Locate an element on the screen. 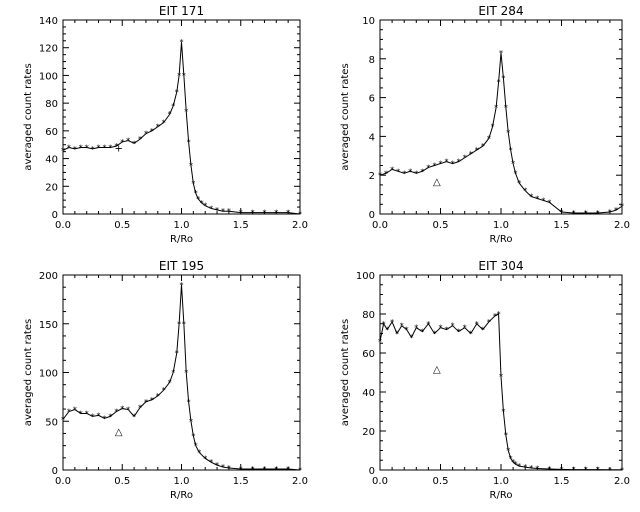 This screenshot has width=640, height=512. chart-title: EIT 195 is located at coordinates (181, 266).